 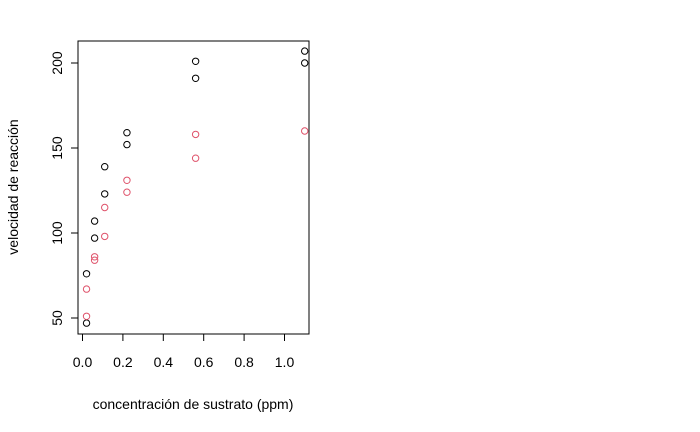 I want to click on y-tick-label: 200, so click(x=57, y=63).